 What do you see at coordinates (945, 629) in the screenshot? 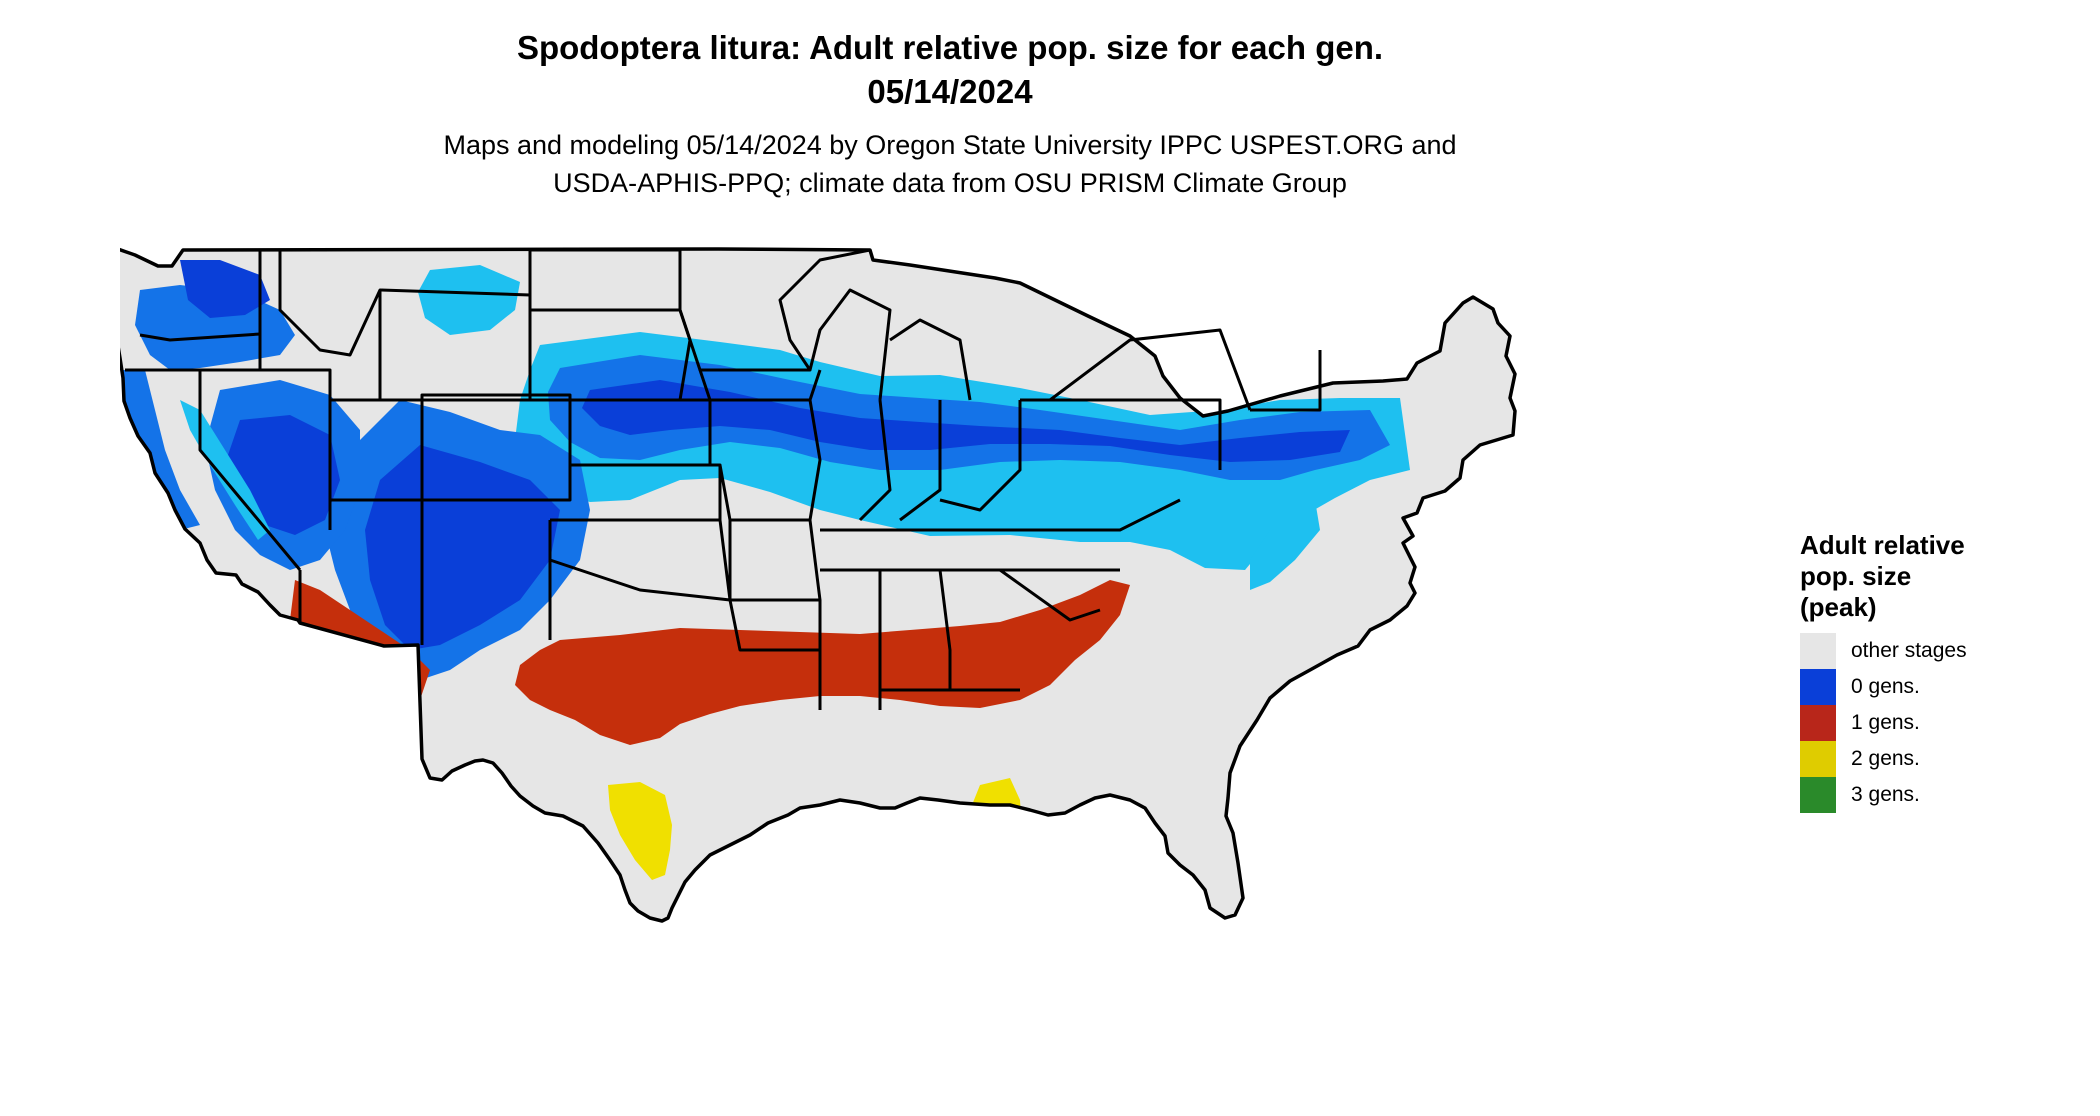
I see `border-al-ga` at bounding box center [945, 629].